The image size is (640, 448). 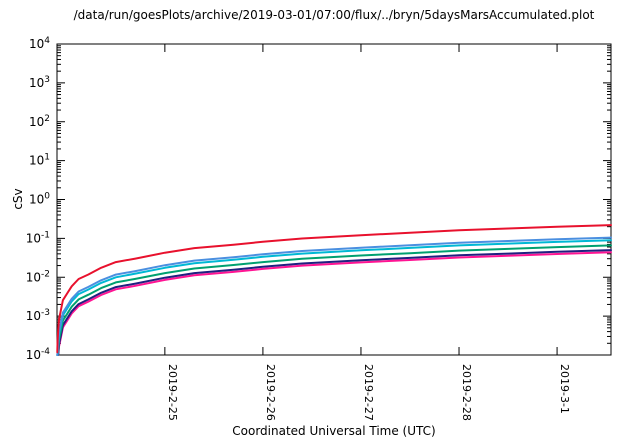 I want to click on x-tick-label: 2019-2-27, so click(x=368, y=392).